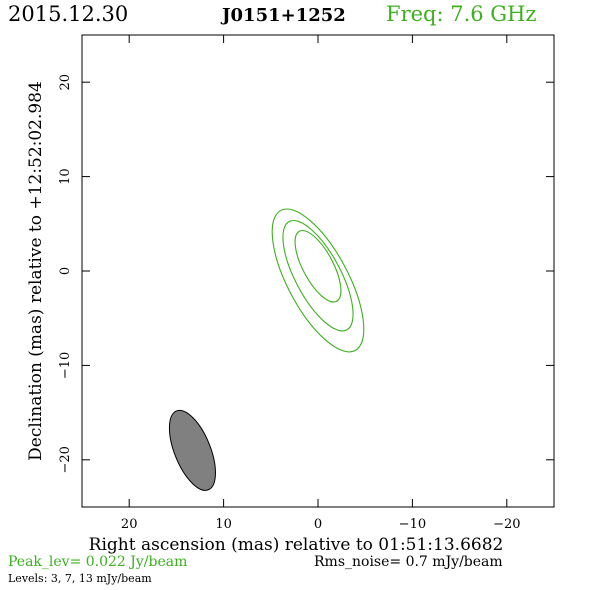 The height and width of the screenshot is (590, 590). Describe the element at coordinates (65, 365) in the screenshot. I see `y-tick-label: −10` at that location.